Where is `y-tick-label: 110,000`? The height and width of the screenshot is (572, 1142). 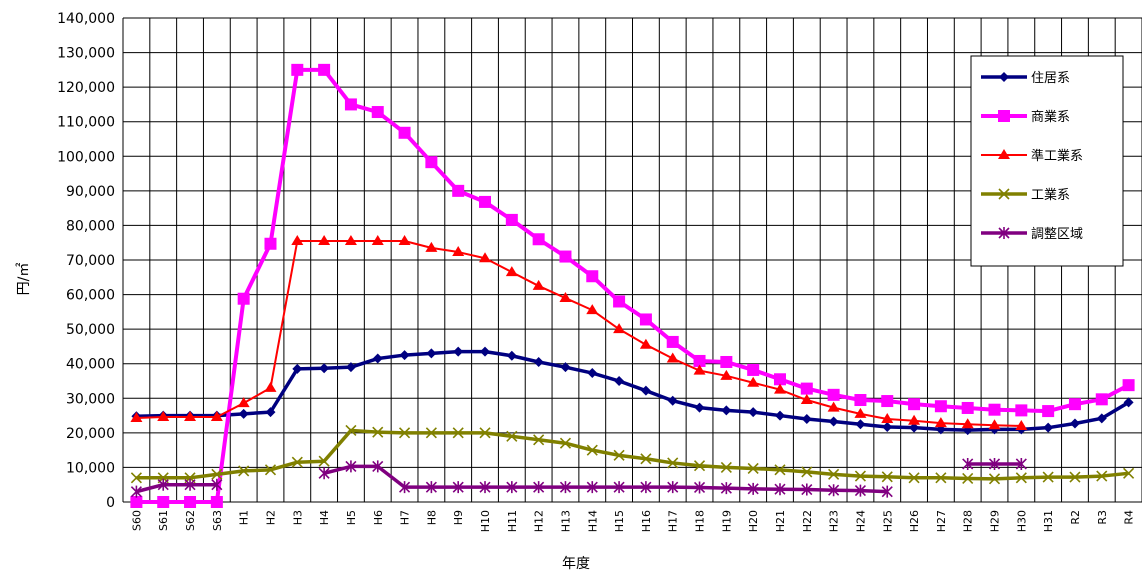 y-tick-label: 110,000 is located at coordinates (86, 123).